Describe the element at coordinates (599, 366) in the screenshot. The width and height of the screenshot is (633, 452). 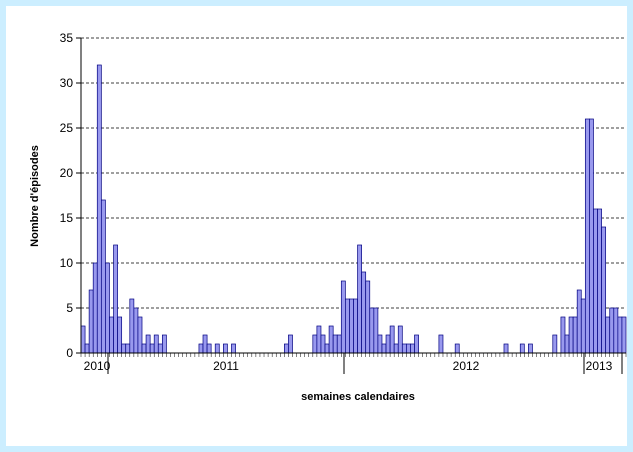
I see `year-label: 2013` at that location.